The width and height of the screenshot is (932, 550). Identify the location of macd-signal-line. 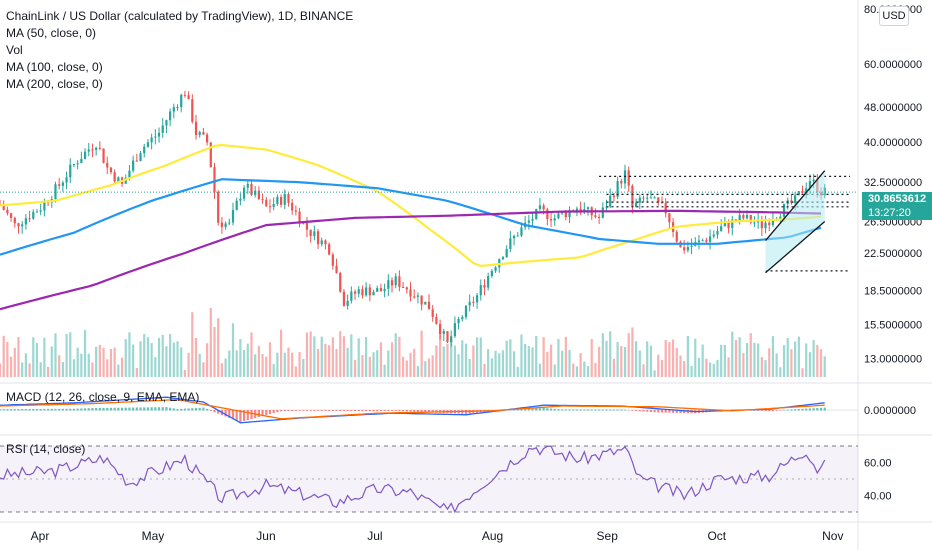
(412, 409).